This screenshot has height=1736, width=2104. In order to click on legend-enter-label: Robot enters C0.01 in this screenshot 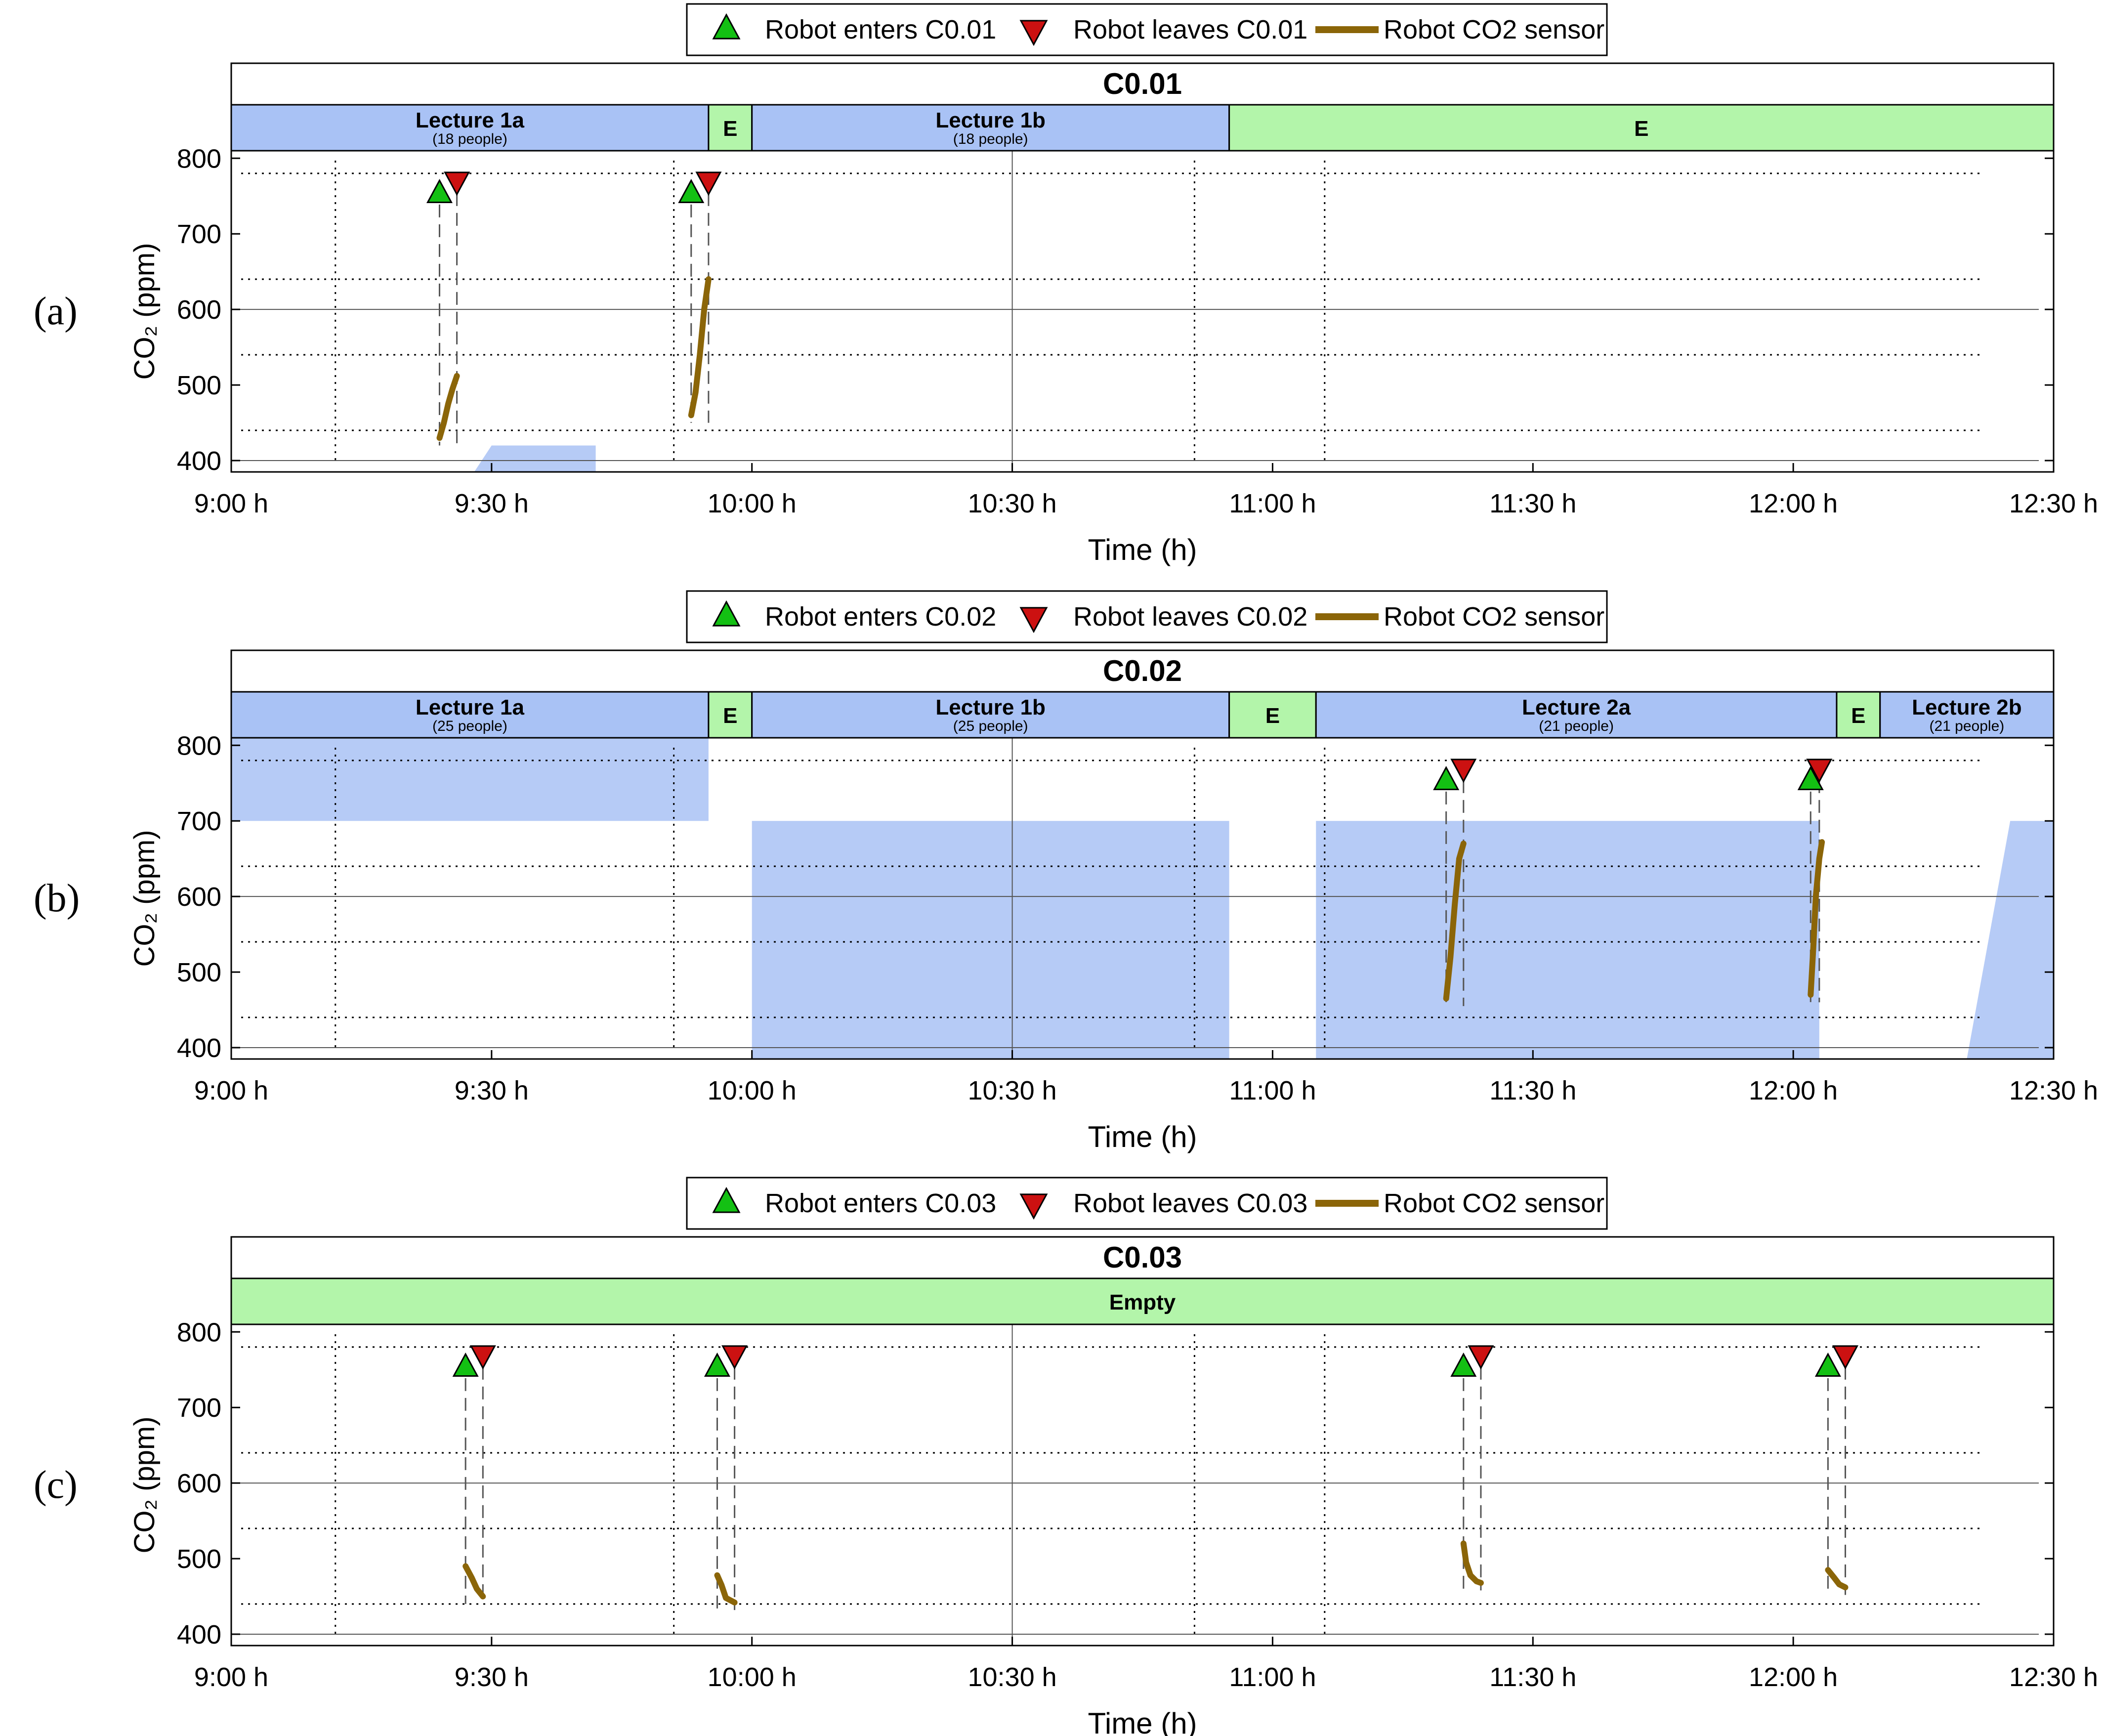, I will do `click(880, 30)`.